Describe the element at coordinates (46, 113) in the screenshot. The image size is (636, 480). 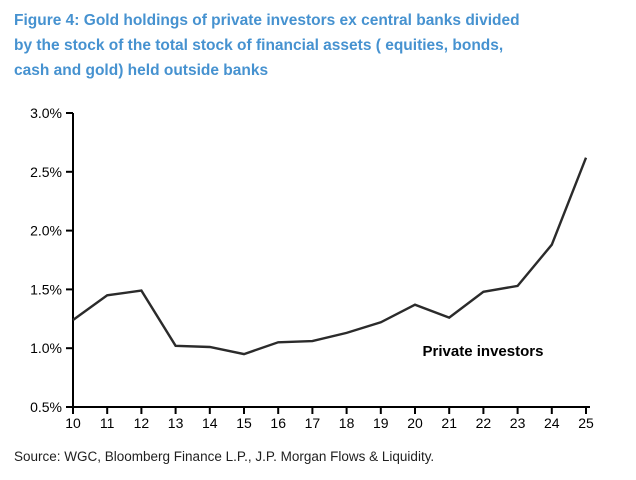
I see `y-axis-tick-label: 3.0%` at that location.